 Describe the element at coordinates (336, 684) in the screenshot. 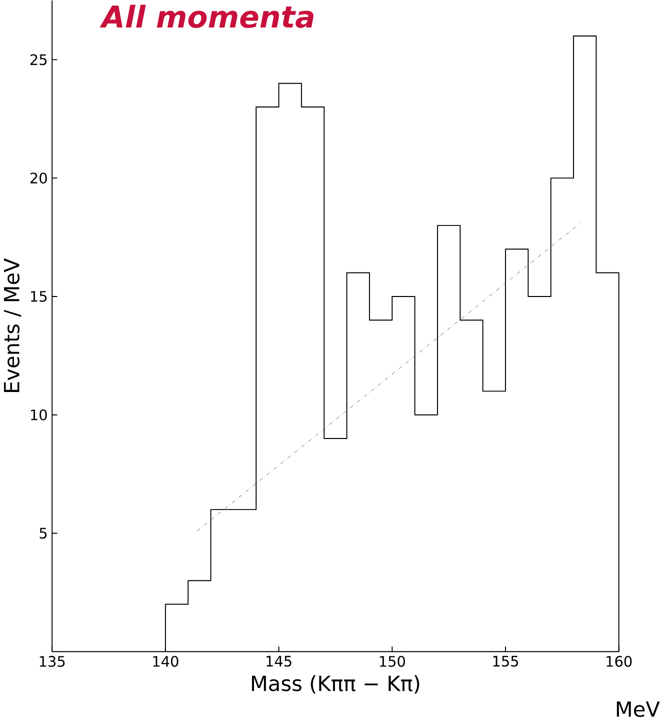

I see `x-axis-title: Mass (Kππ − Kπ)` at that location.